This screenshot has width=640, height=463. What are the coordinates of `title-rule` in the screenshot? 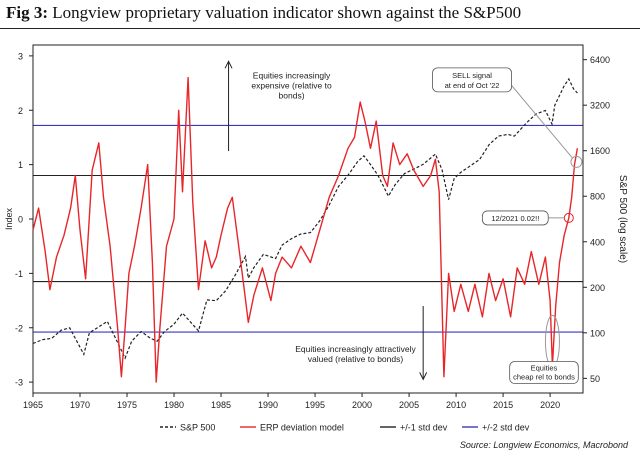 It's located at (320, 28).